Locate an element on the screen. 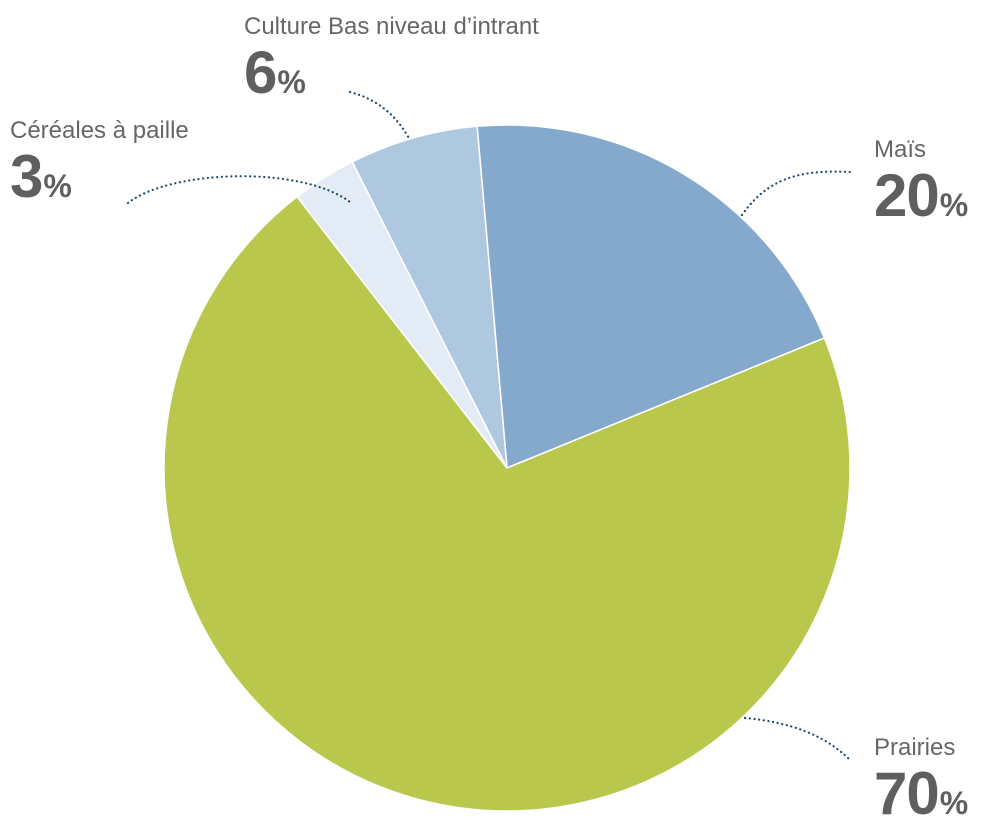  label-prairies-unit: % is located at coordinates (954, 803).